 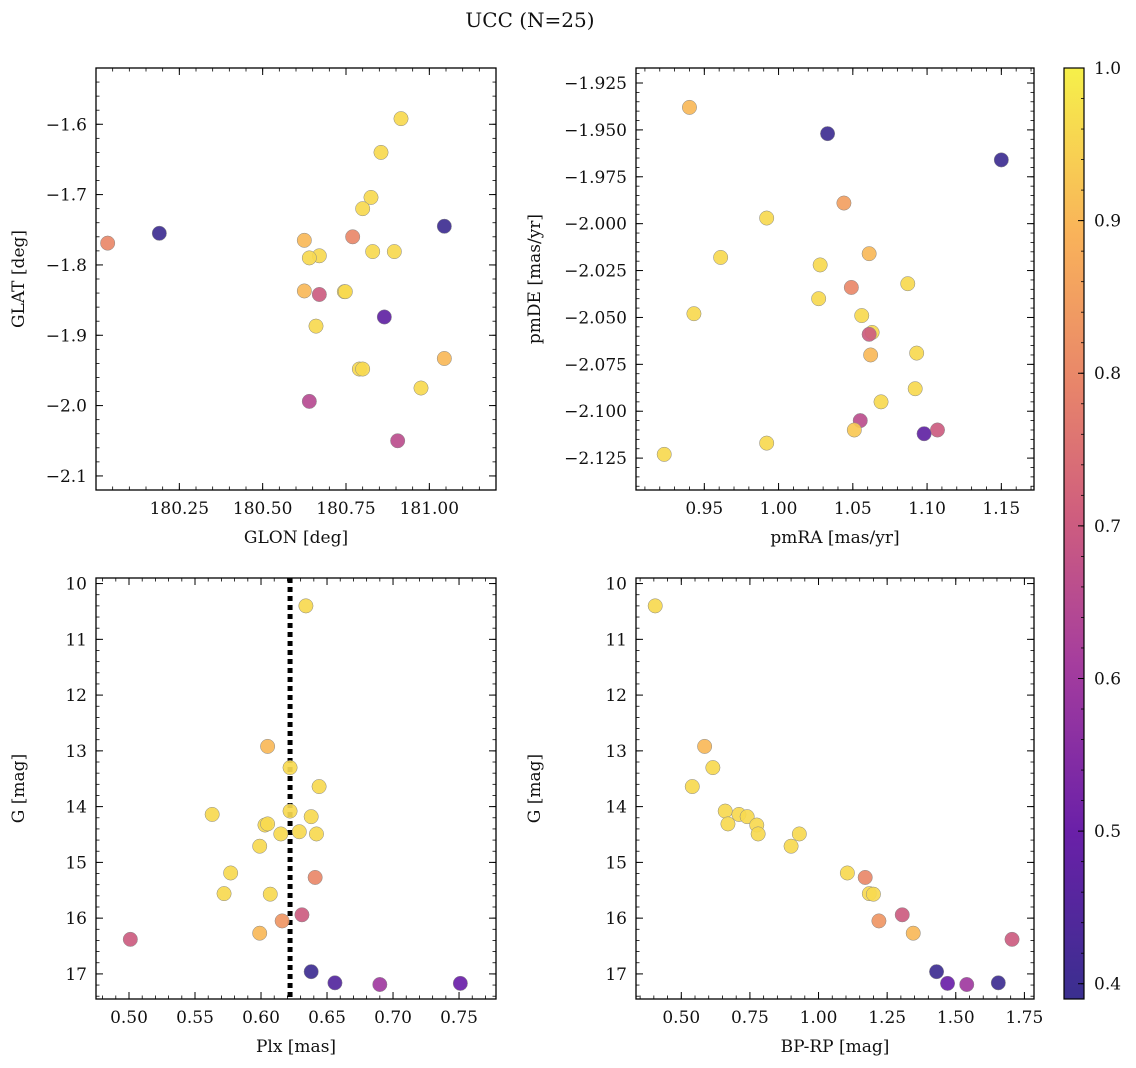 What do you see at coordinates (595, 365) in the screenshot?
I see `y-tick-label: −2.075` at bounding box center [595, 365].